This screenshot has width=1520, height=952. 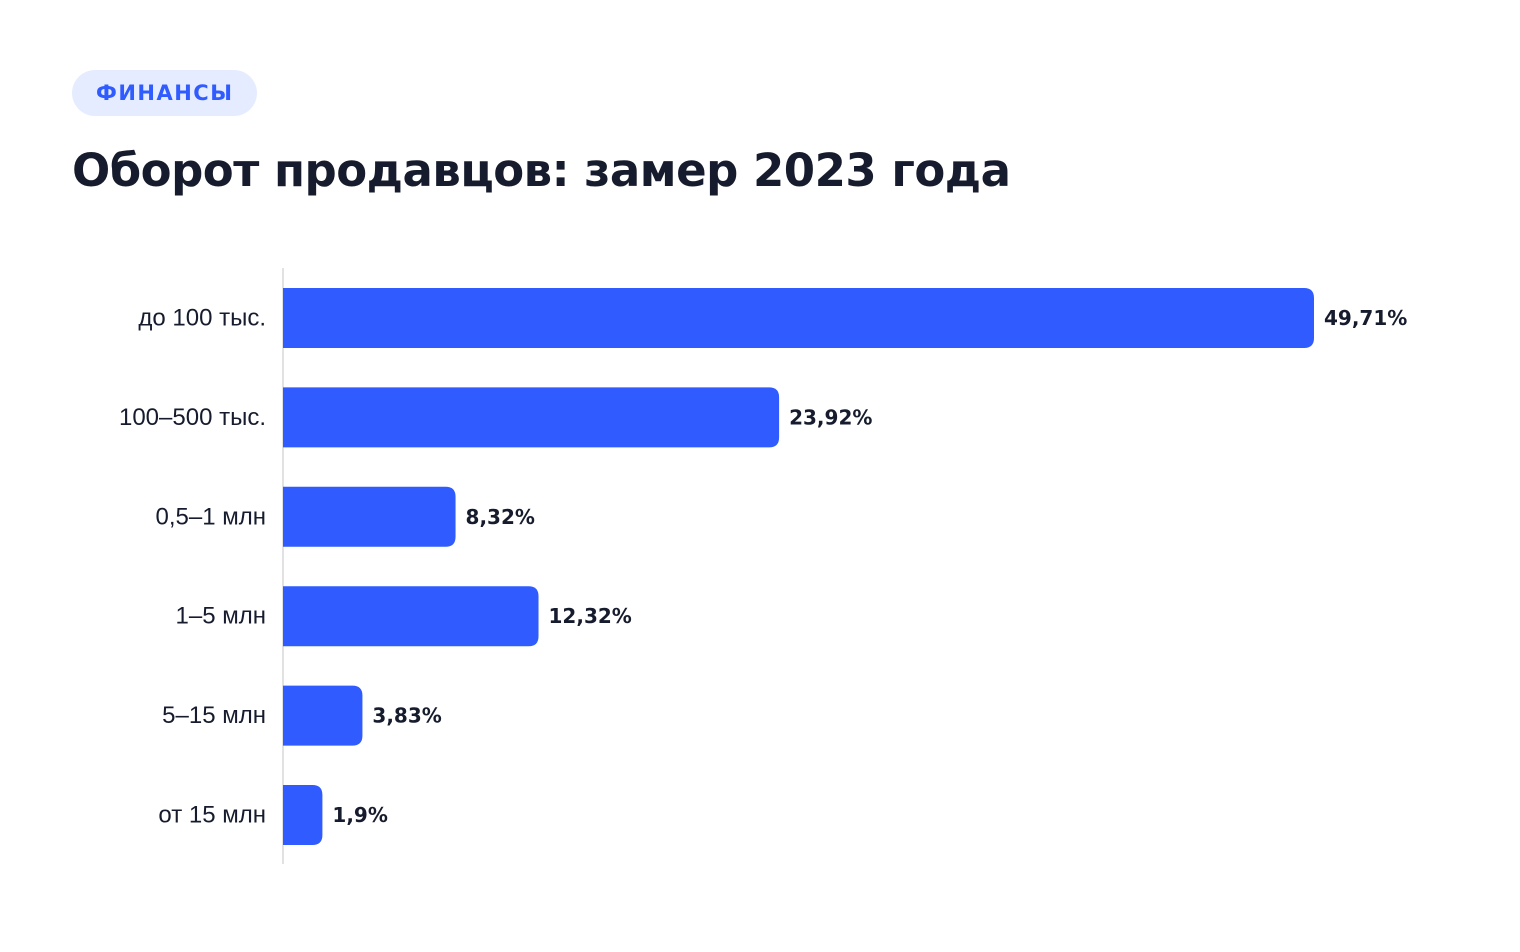 What do you see at coordinates (830, 417) in the screenshot?
I see `value-label: 23,92%` at bounding box center [830, 417].